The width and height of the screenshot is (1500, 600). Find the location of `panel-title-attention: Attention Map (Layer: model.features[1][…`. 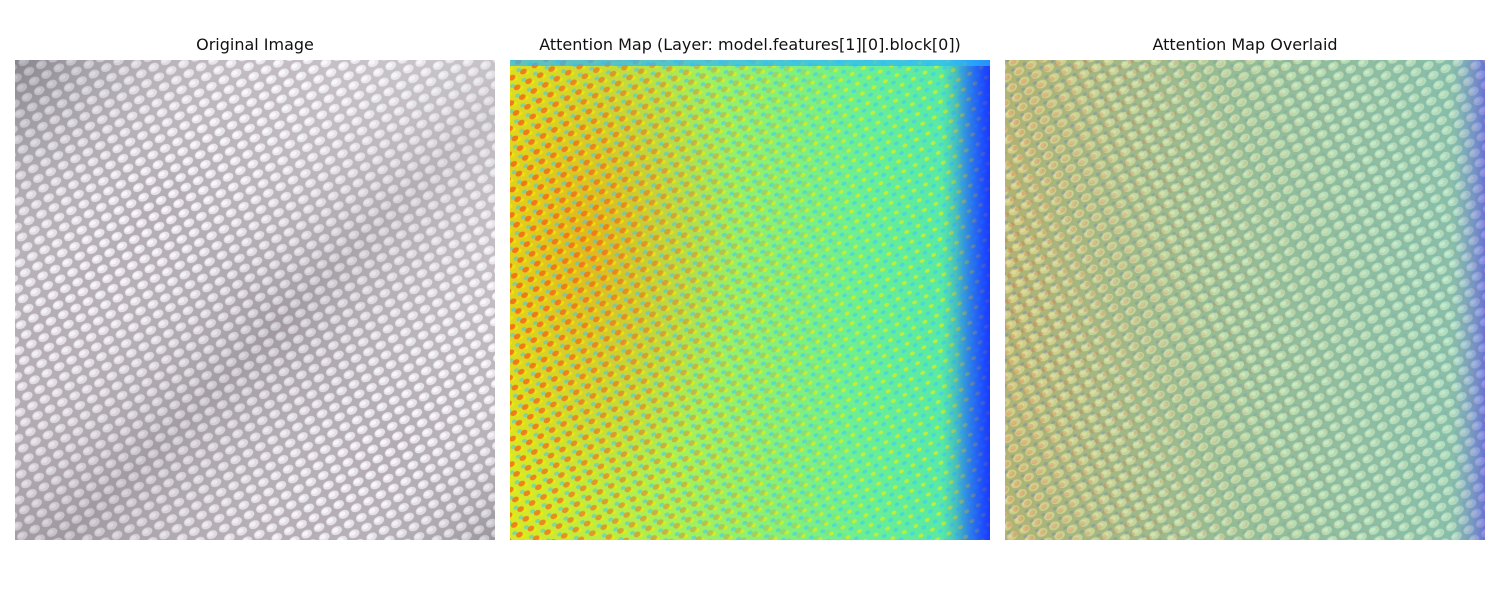

panel-title-attention: Attention Map (Layer: model.features[1][… is located at coordinates (750, 44).